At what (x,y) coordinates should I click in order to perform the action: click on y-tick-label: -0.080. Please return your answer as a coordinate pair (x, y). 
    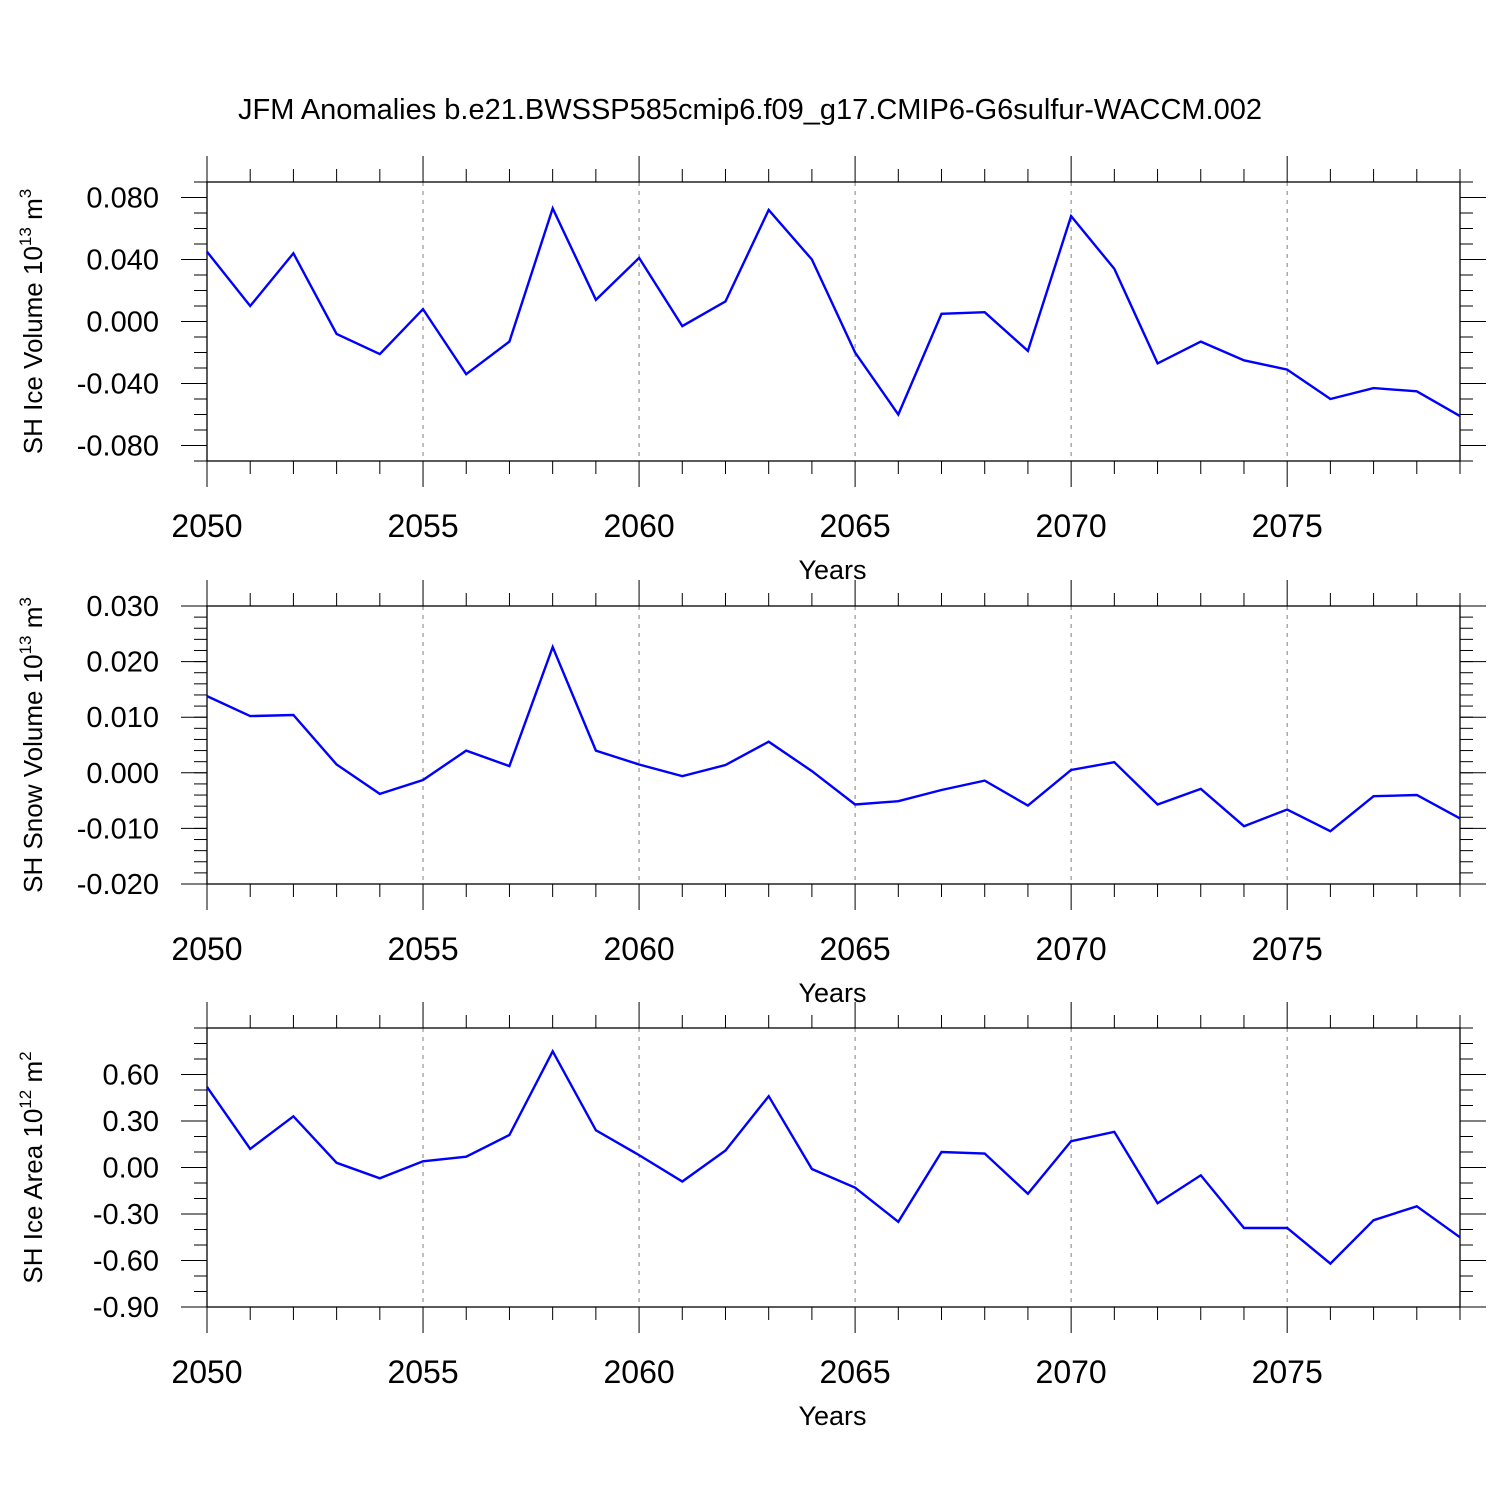
    Looking at the image, I should click on (118, 447).